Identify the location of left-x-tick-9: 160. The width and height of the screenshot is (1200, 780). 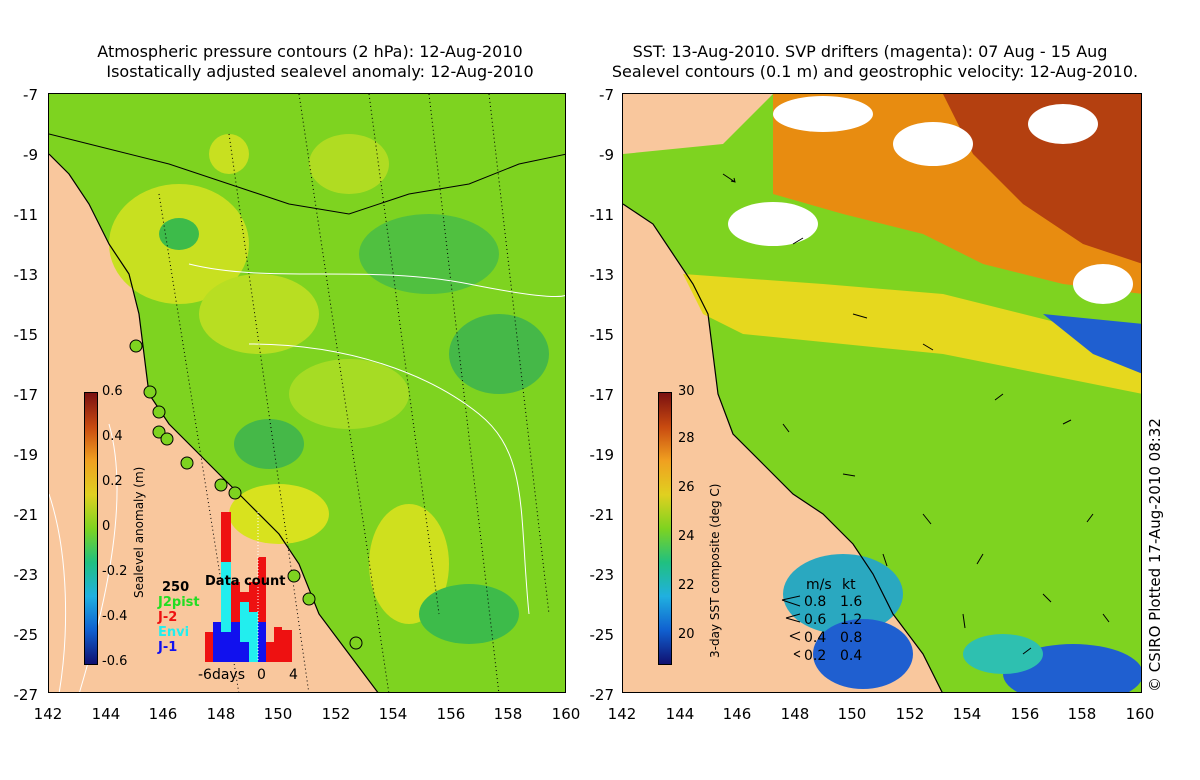
(566, 714).